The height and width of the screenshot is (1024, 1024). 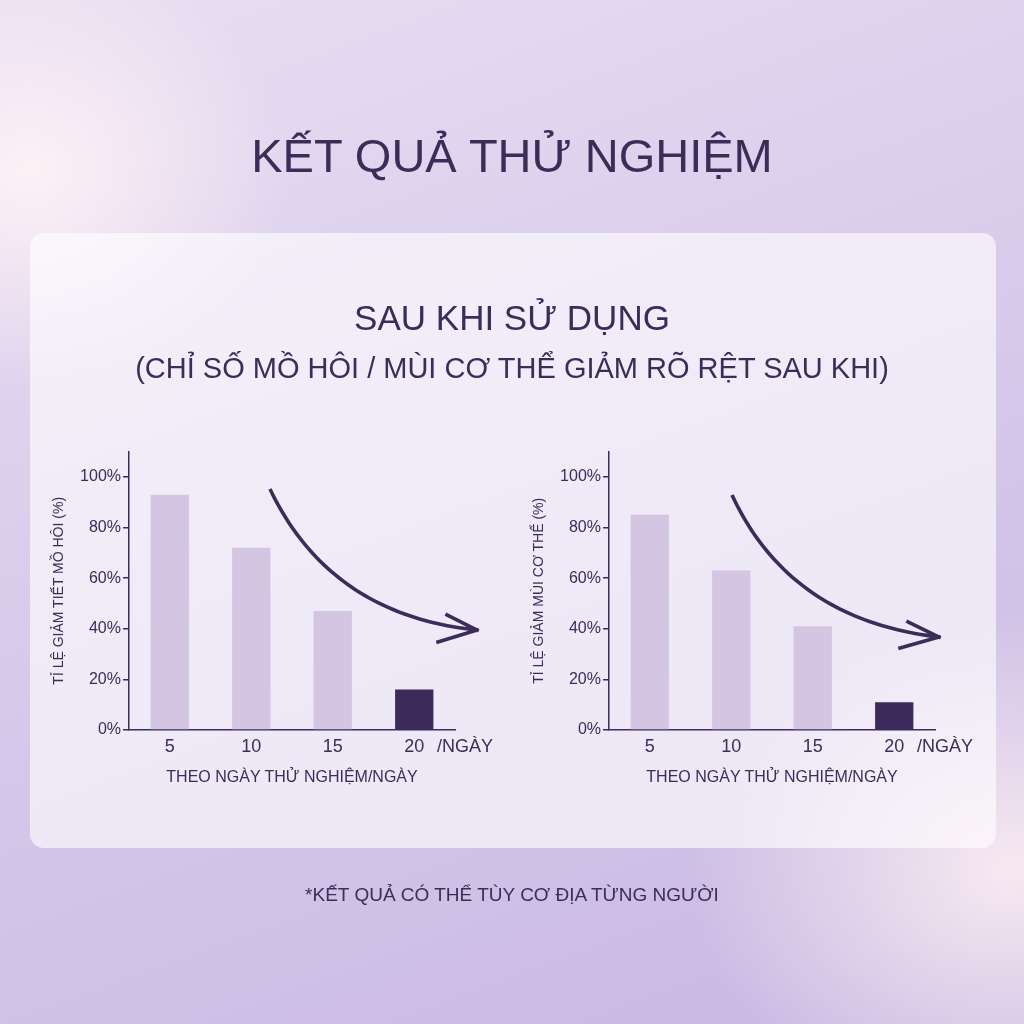 What do you see at coordinates (538, 590) in the screenshot?
I see `y-axis-title: TỈ LỆ GIẢM MÙI CƠ THỂ (%)` at bounding box center [538, 590].